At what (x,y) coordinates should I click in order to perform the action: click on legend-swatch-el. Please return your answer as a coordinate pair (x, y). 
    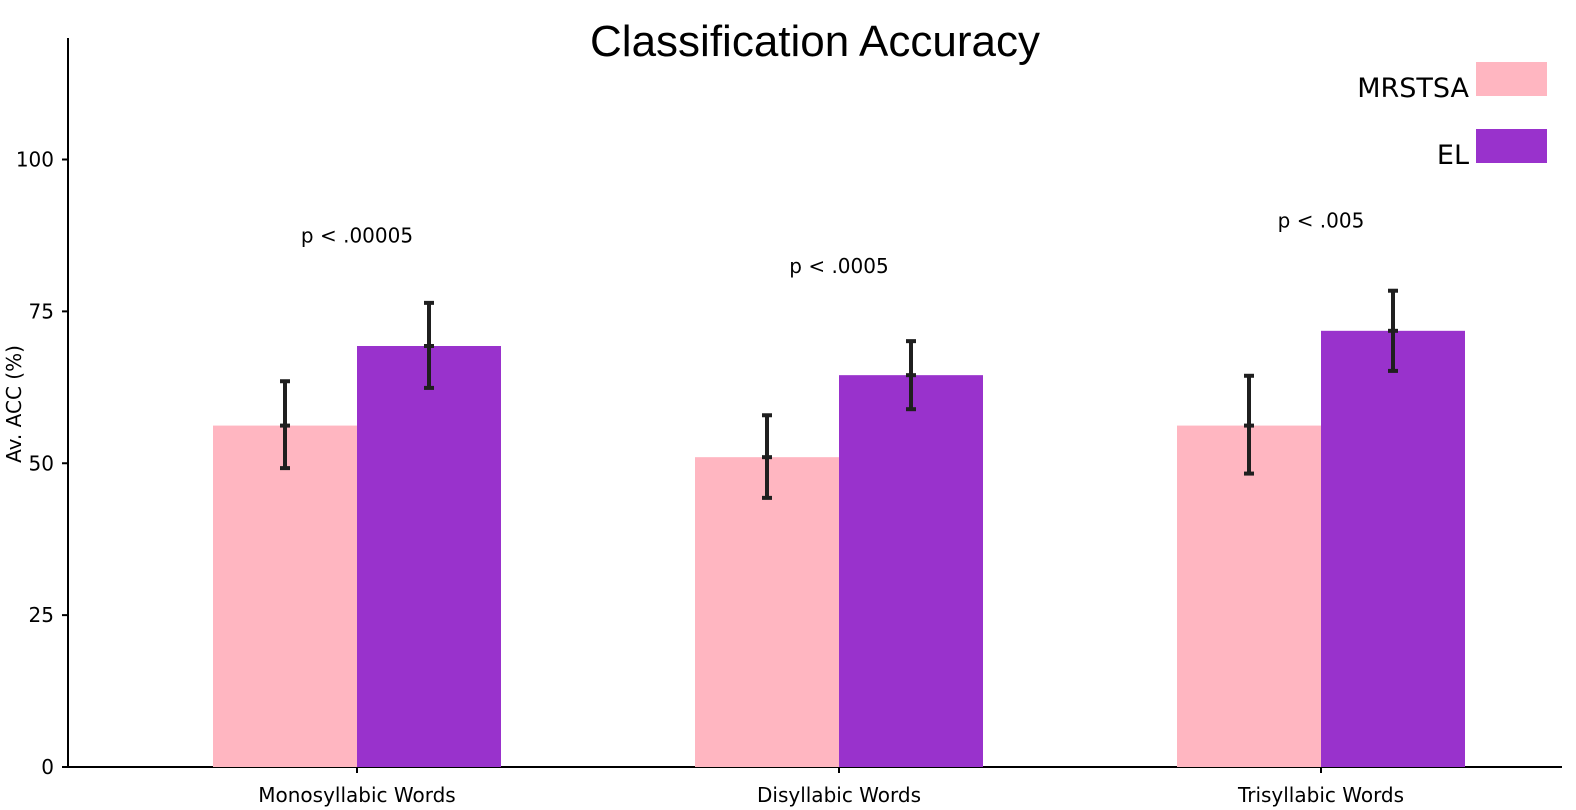
    Looking at the image, I should click on (1511, 146).